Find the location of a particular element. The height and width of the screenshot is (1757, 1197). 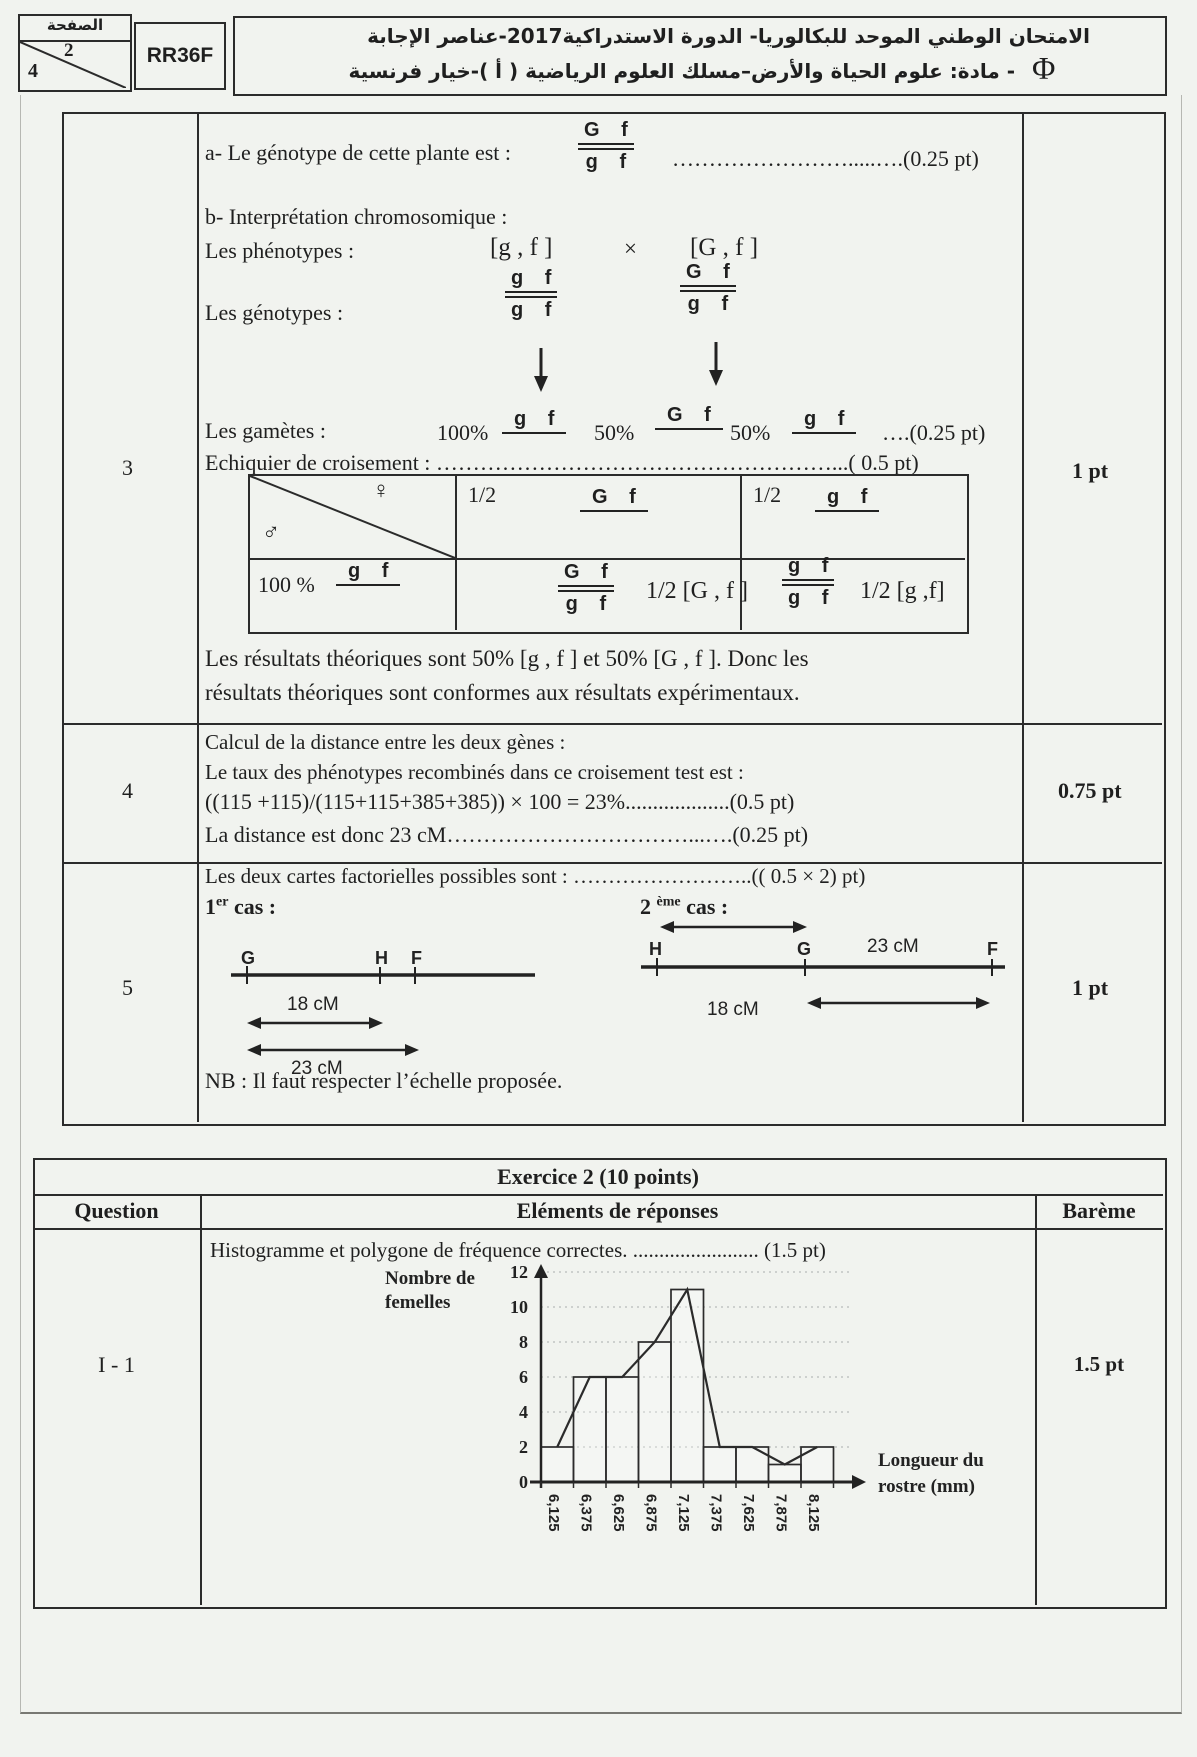

x-axis-label-line2: rostre (mm) is located at coordinates (926, 1486).